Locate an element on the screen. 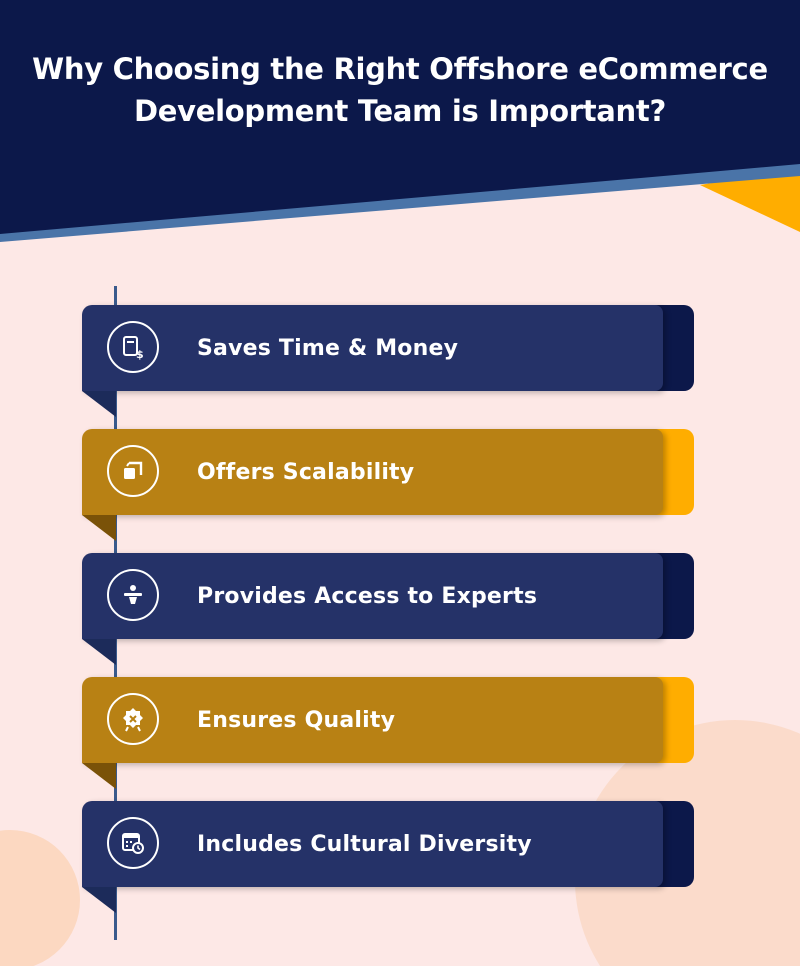 This screenshot has height=966, width=800. expert-person-icon is located at coordinates (133, 595).